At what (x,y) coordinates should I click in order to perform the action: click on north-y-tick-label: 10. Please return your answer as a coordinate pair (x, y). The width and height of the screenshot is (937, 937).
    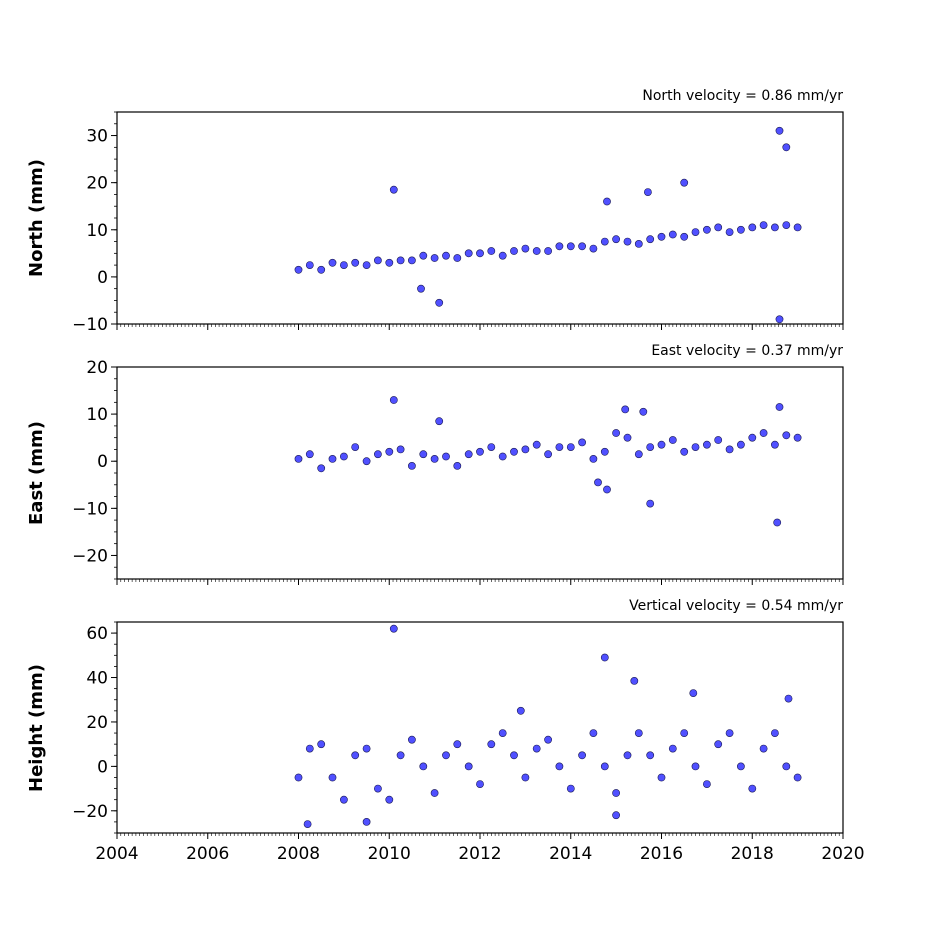
    Looking at the image, I should click on (97, 231).